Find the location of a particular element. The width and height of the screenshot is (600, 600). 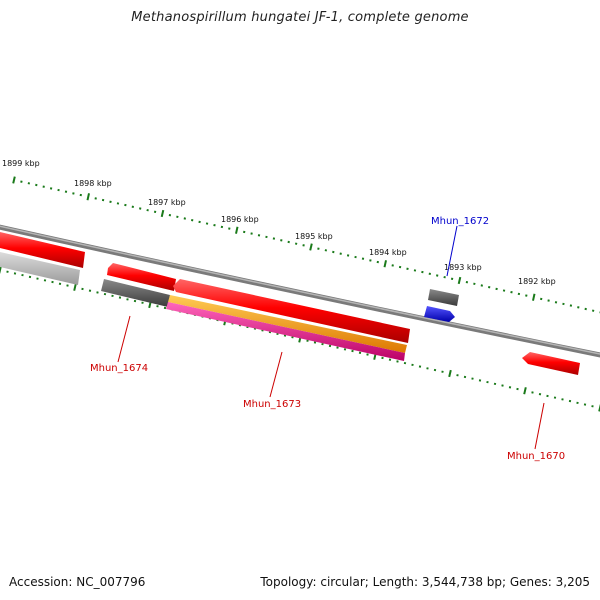

gene-orange is located at coordinates (287, 324).